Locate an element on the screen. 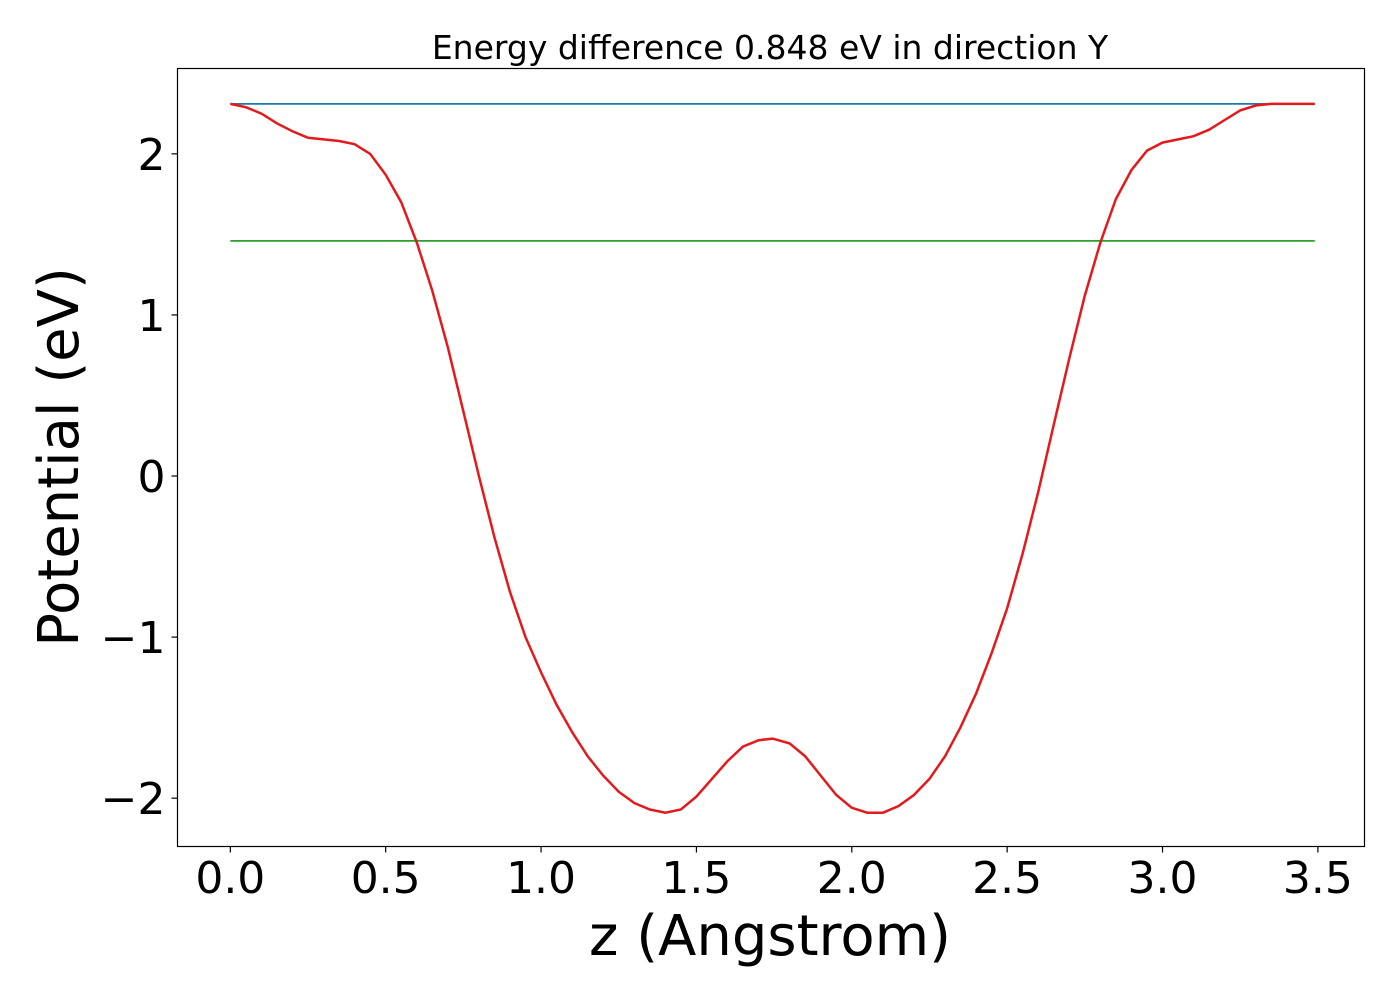 Image resolution: width=1400 pixels, height=1000 pixels. y-tick-label: 0 is located at coordinates (152, 477).